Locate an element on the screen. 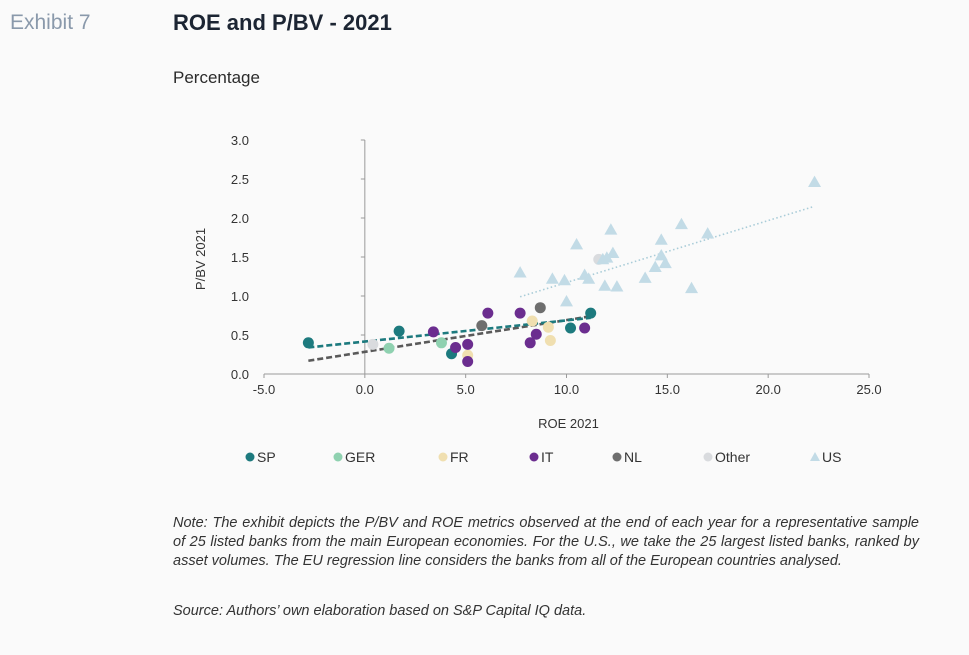 The image size is (969, 655). x-tick-label: -5.0 is located at coordinates (264, 389).